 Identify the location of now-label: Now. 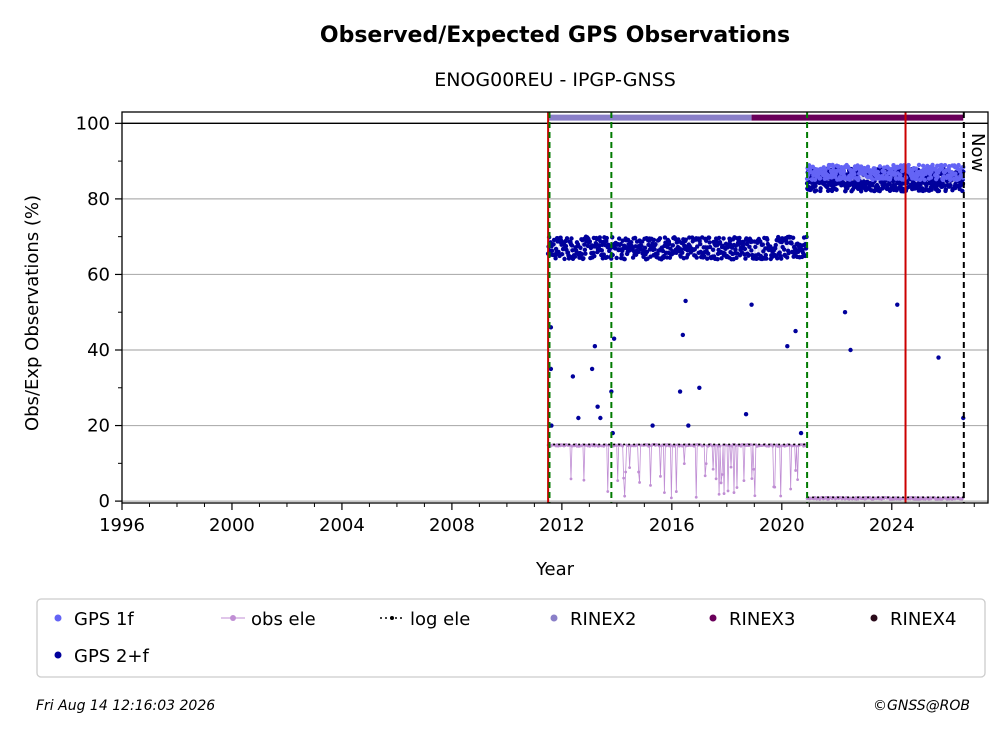
(977, 152).